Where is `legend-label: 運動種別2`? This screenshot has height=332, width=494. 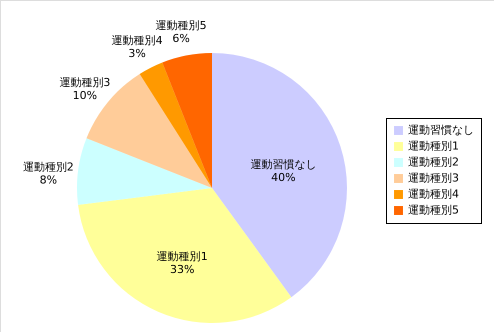 legend-label: 運動種別2 is located at coordinates (433, 162).